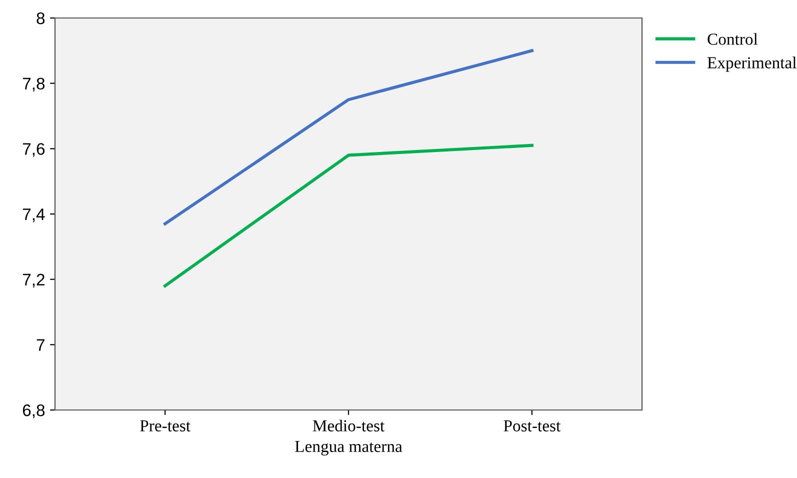 Image resolution: width=797 pixels, height=478 pixels. What do you see at coordinates (33, 411) in the screenshot?
I see `y-tick-label: 6,8` at bounding box center [33, 411].